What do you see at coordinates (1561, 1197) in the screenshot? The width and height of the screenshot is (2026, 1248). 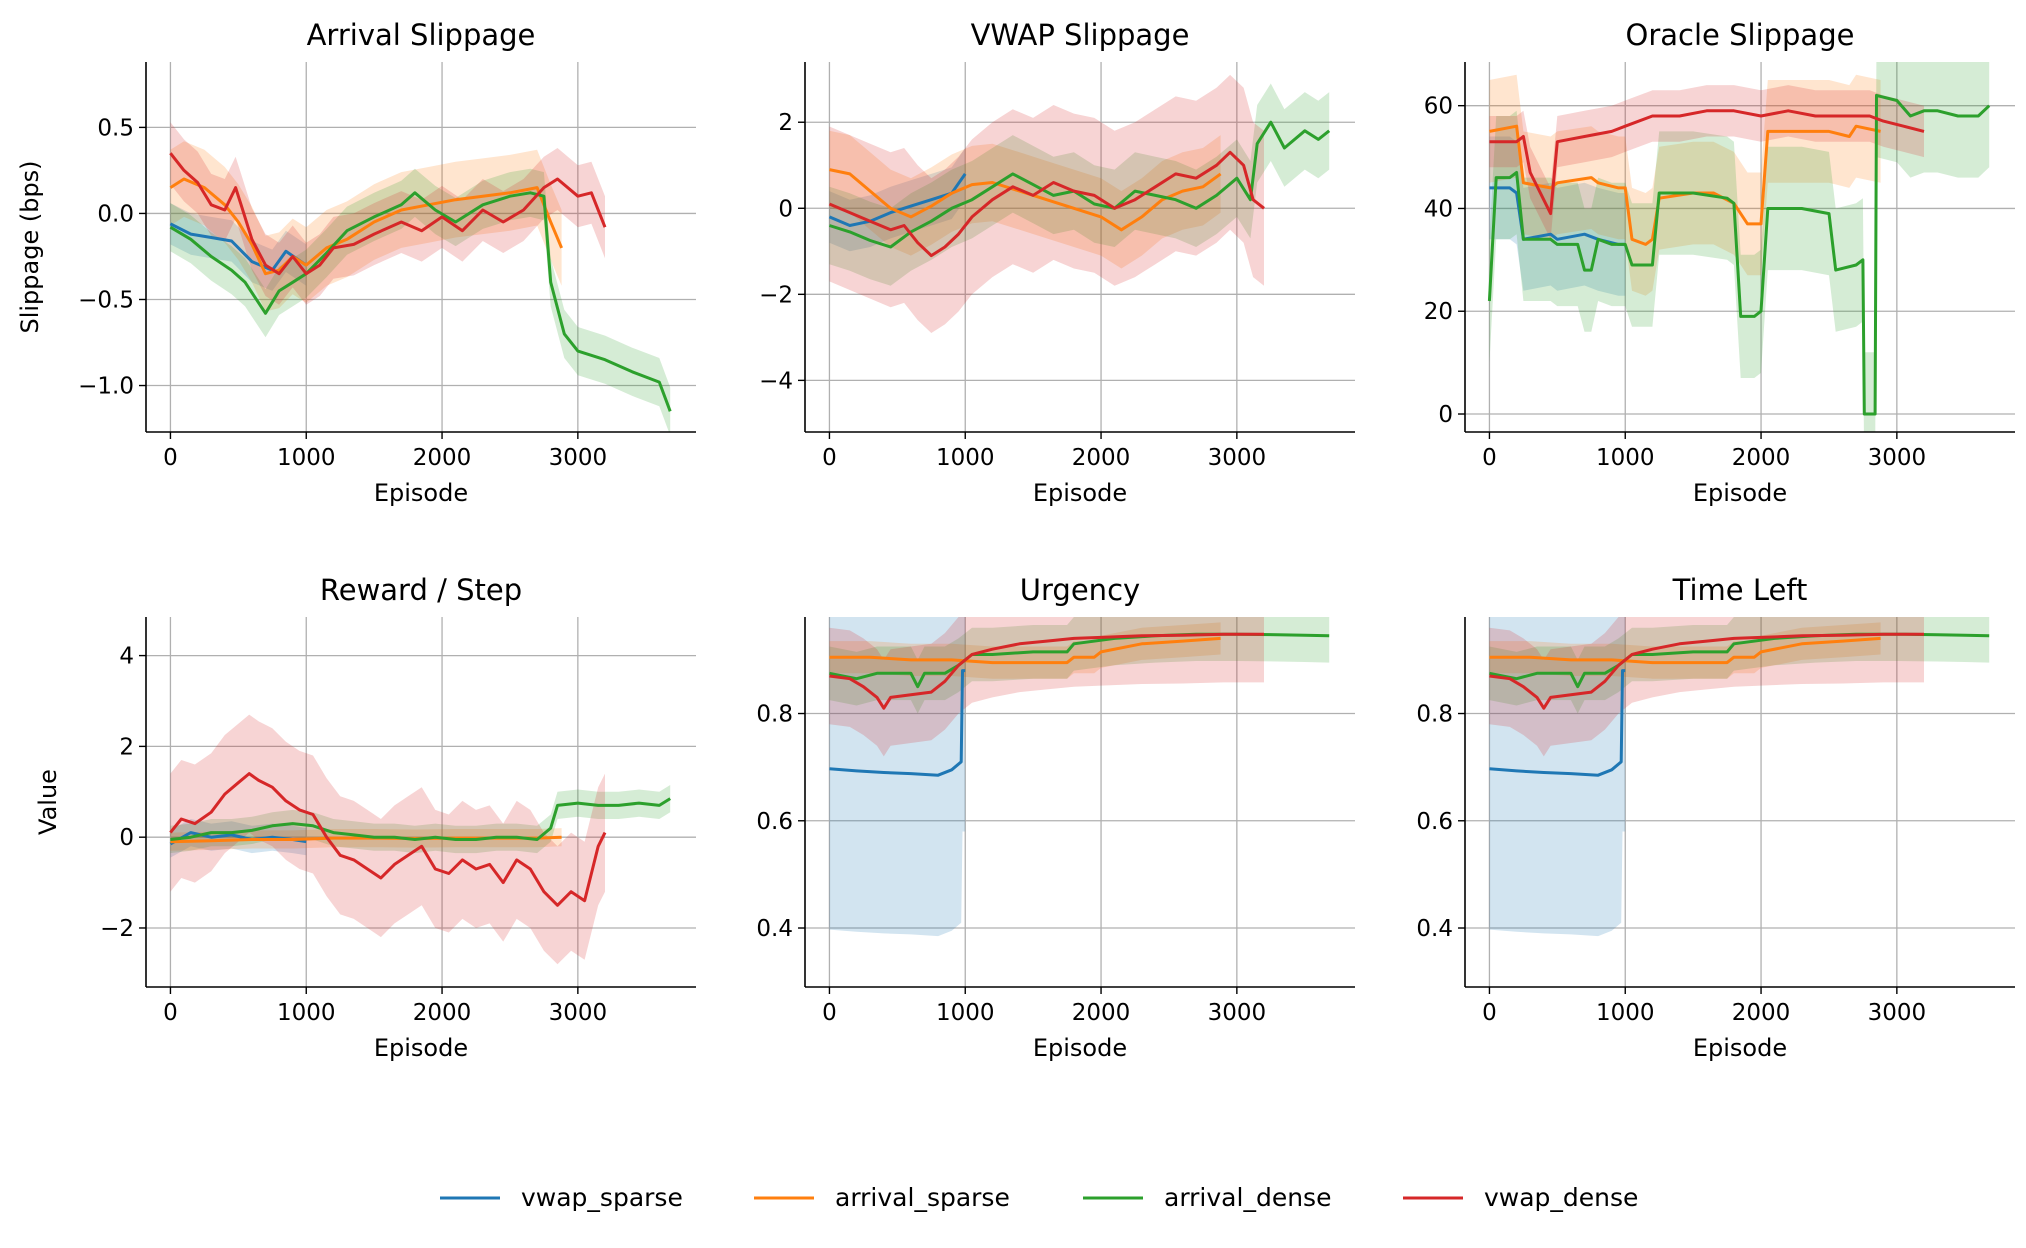 I see `legend-label: vwap_dense` at bounding box center [1561, 1197].